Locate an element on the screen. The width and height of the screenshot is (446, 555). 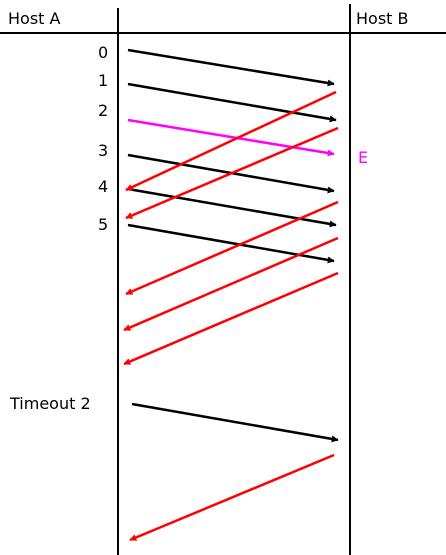
segment-label-2: 2 is located at coordinates (103, 110).